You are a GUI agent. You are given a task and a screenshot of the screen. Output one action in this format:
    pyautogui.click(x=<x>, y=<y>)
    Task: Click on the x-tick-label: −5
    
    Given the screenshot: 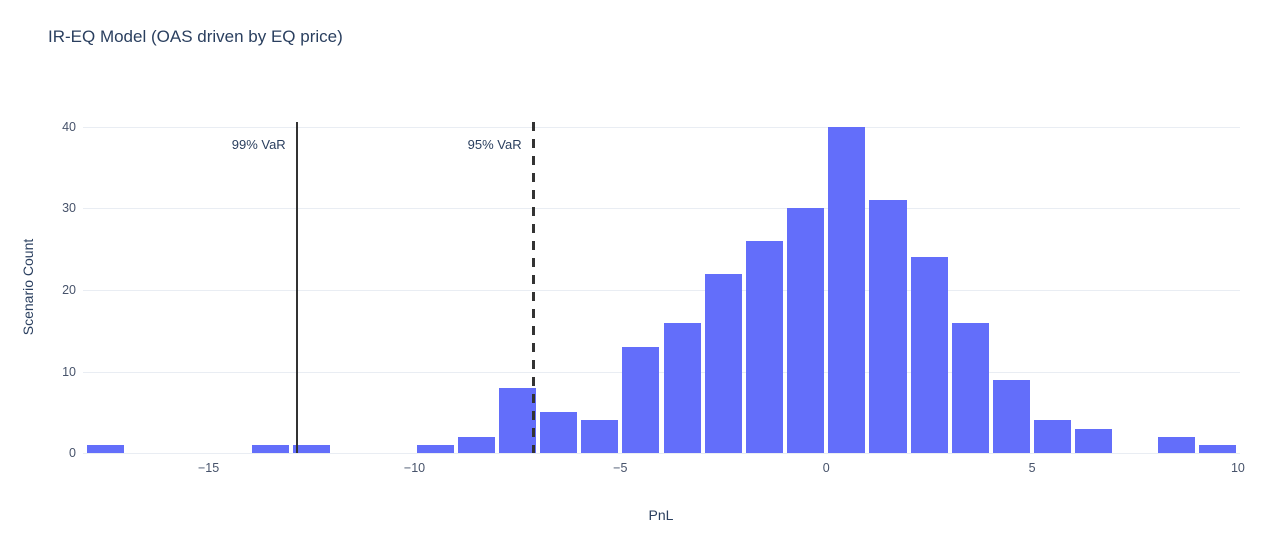 What is the action you would take?
    pyautogui.click(x=620, y=468)
    